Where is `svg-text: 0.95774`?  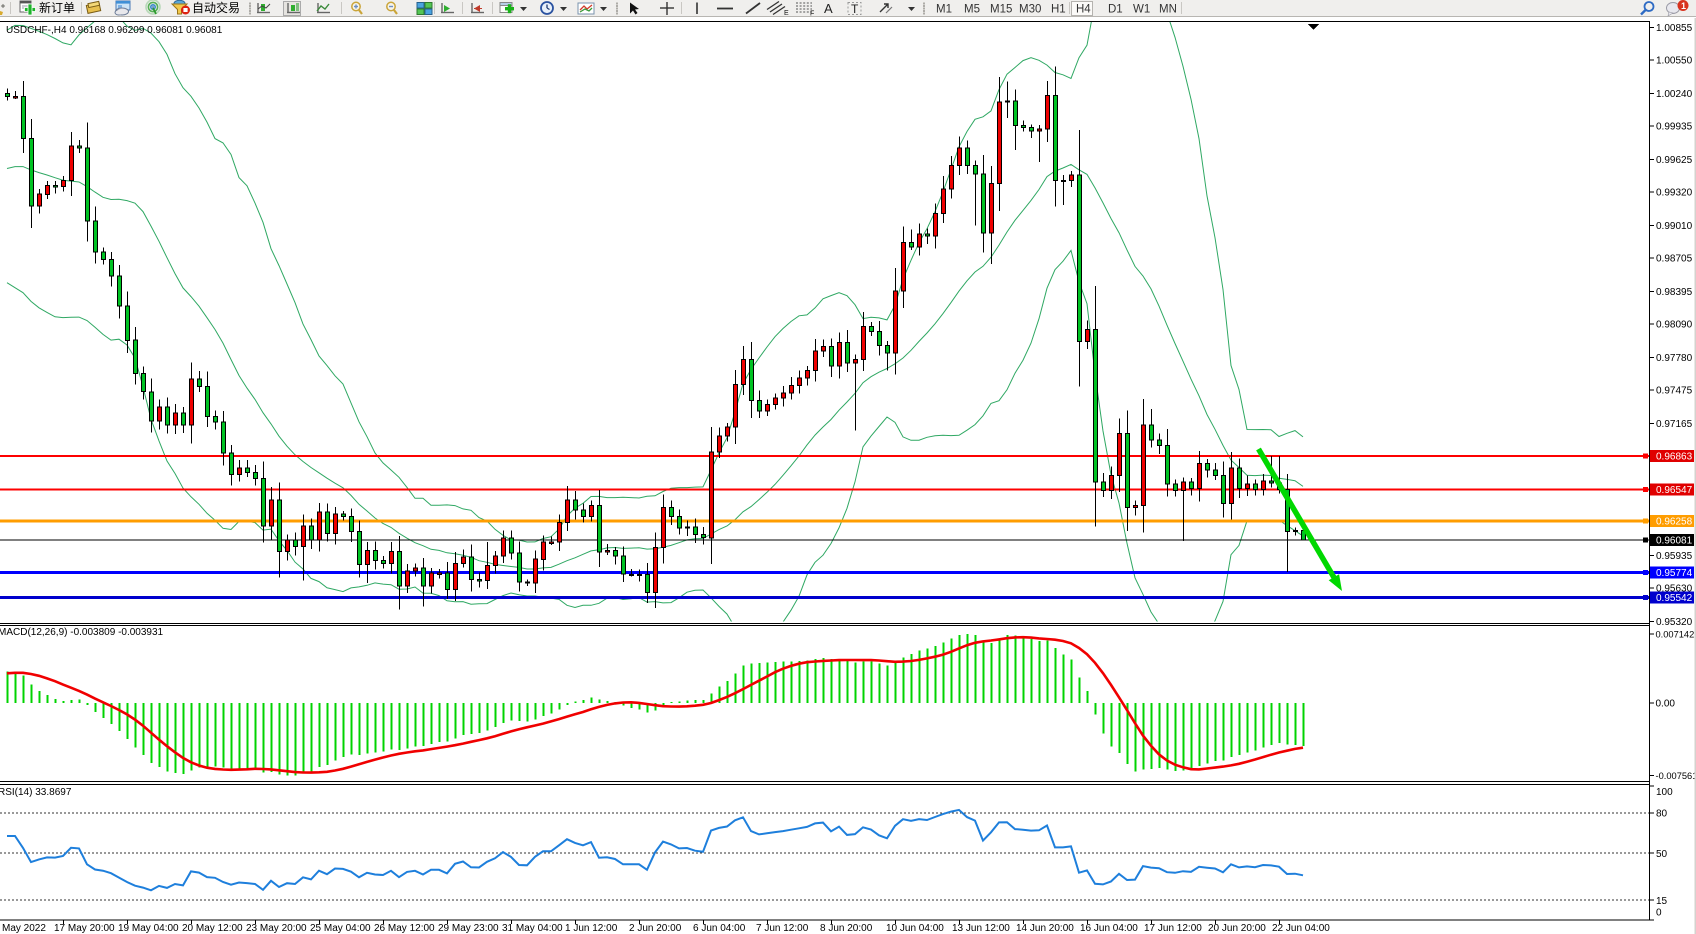
svg-text: 0.95774 is located at coordinates (1674, 573).